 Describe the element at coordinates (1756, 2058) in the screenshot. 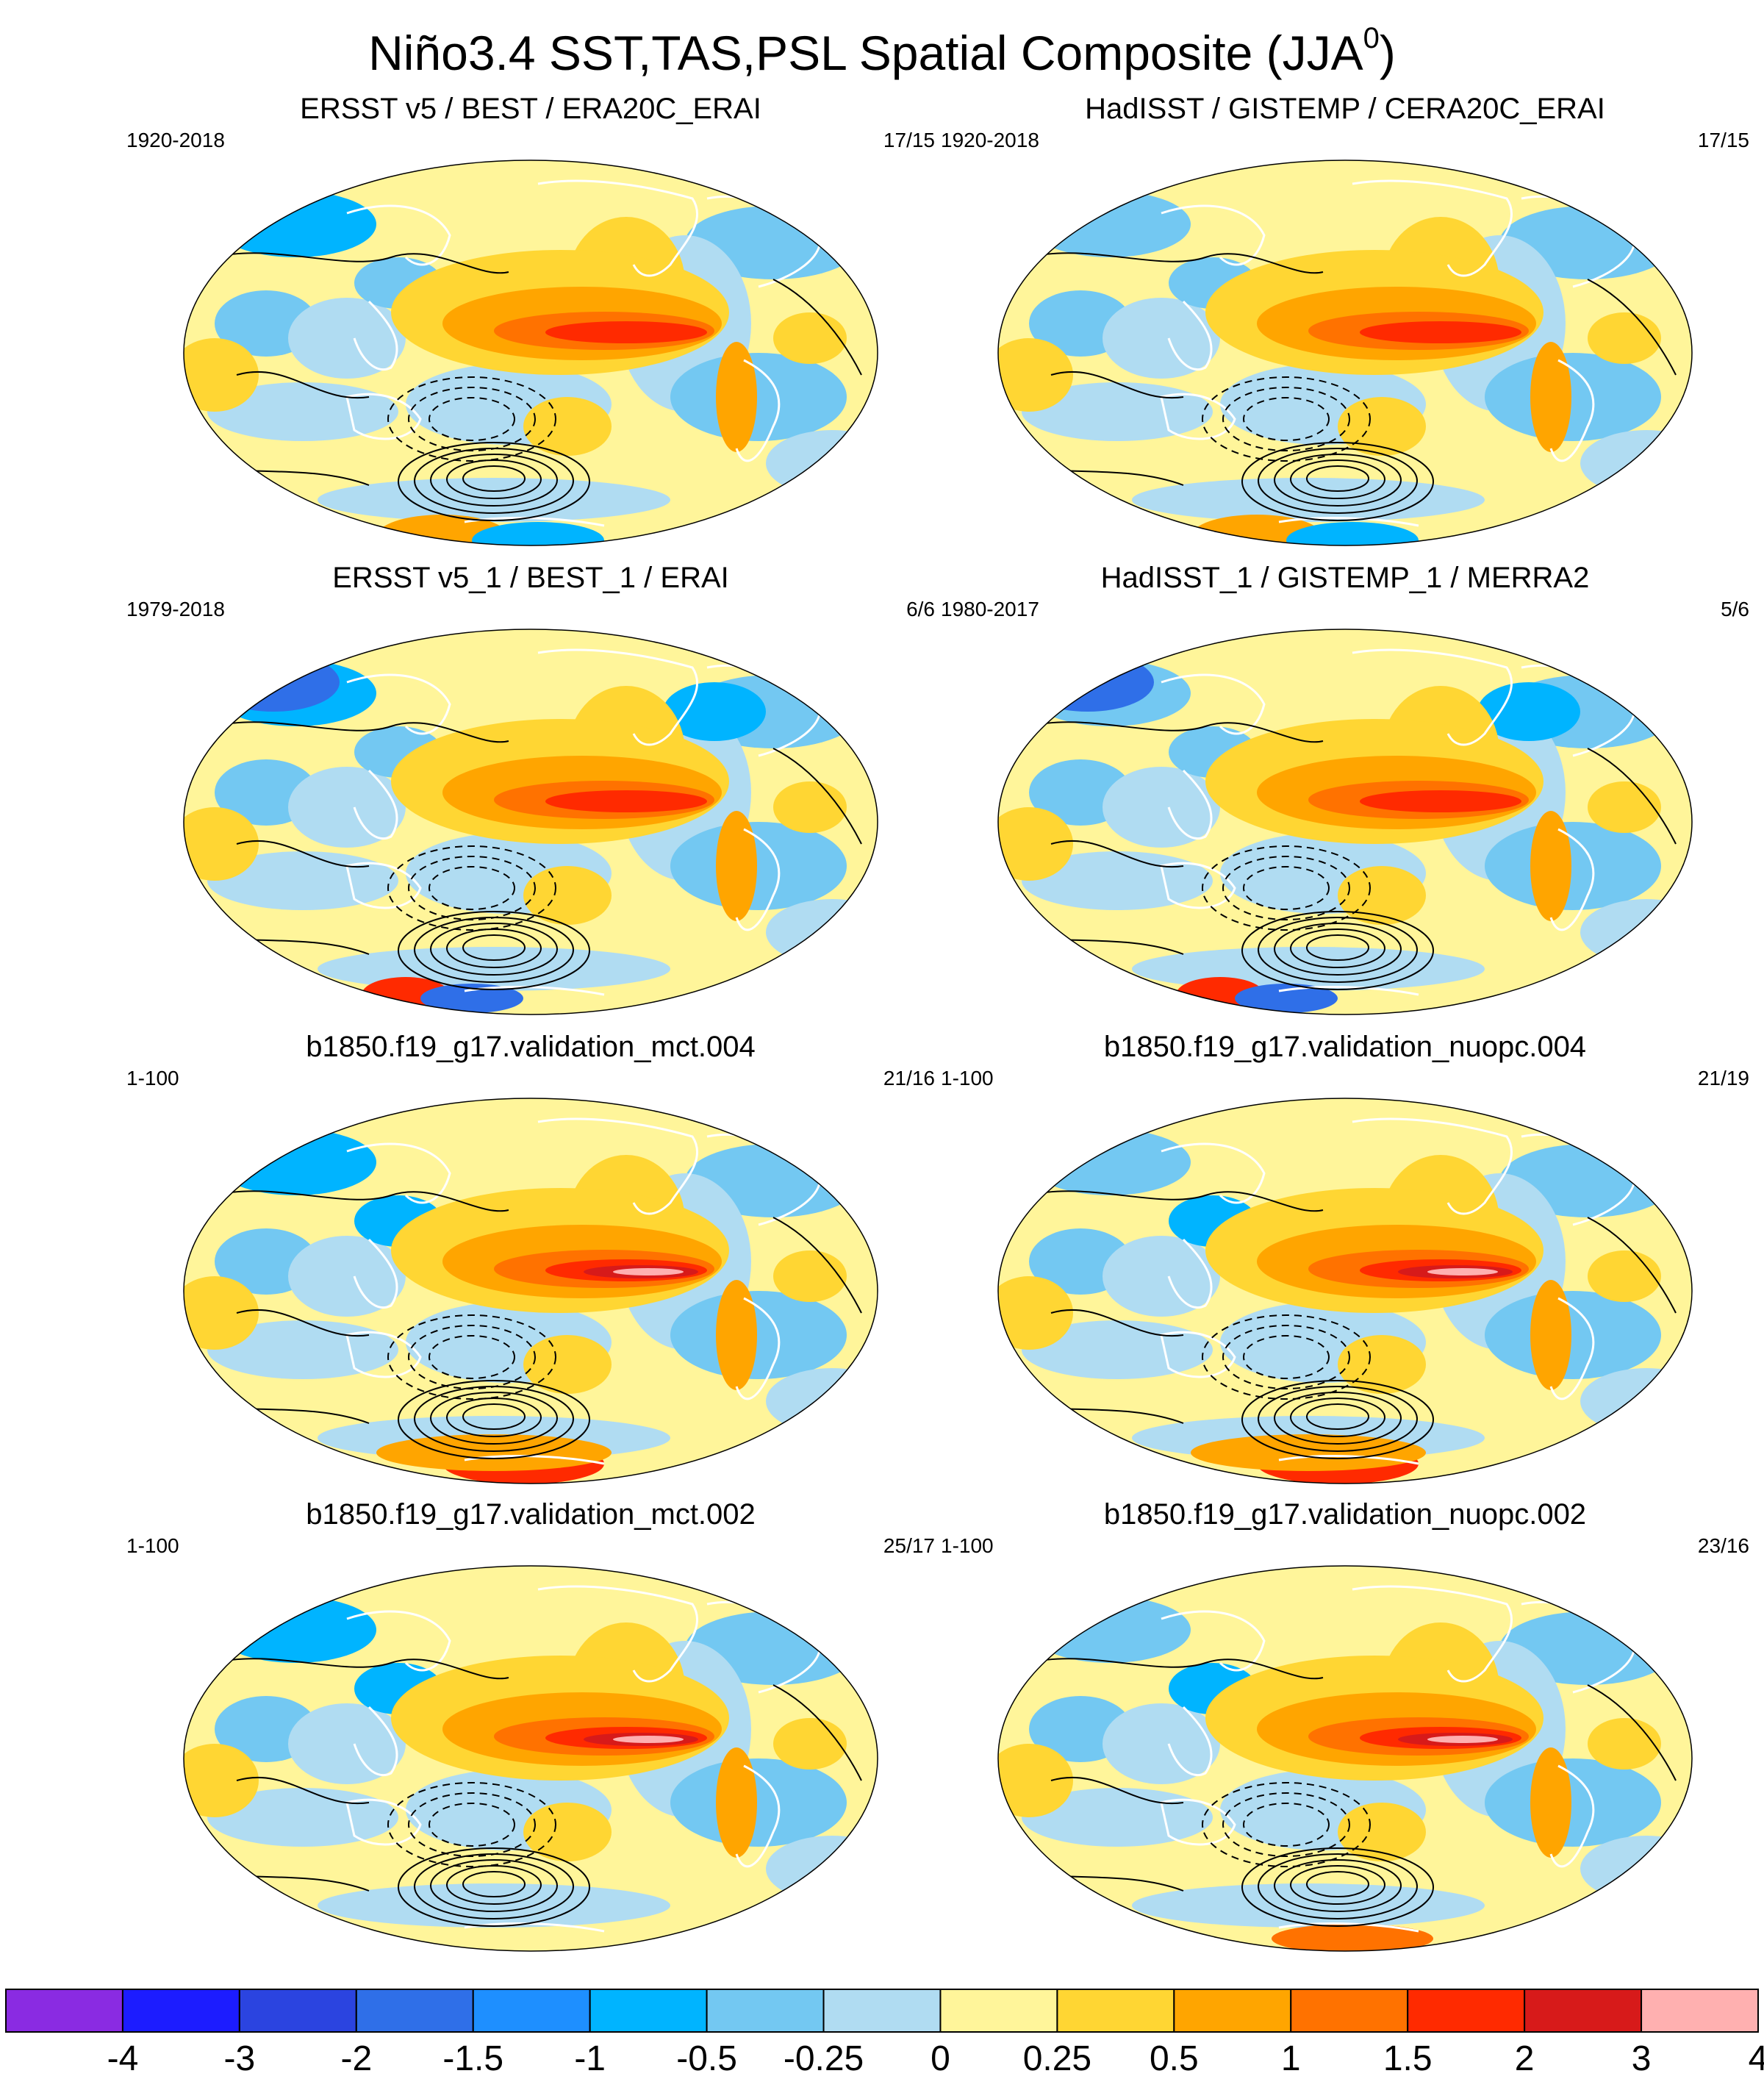

I see `colorbar-tick-label: 4` at that location.